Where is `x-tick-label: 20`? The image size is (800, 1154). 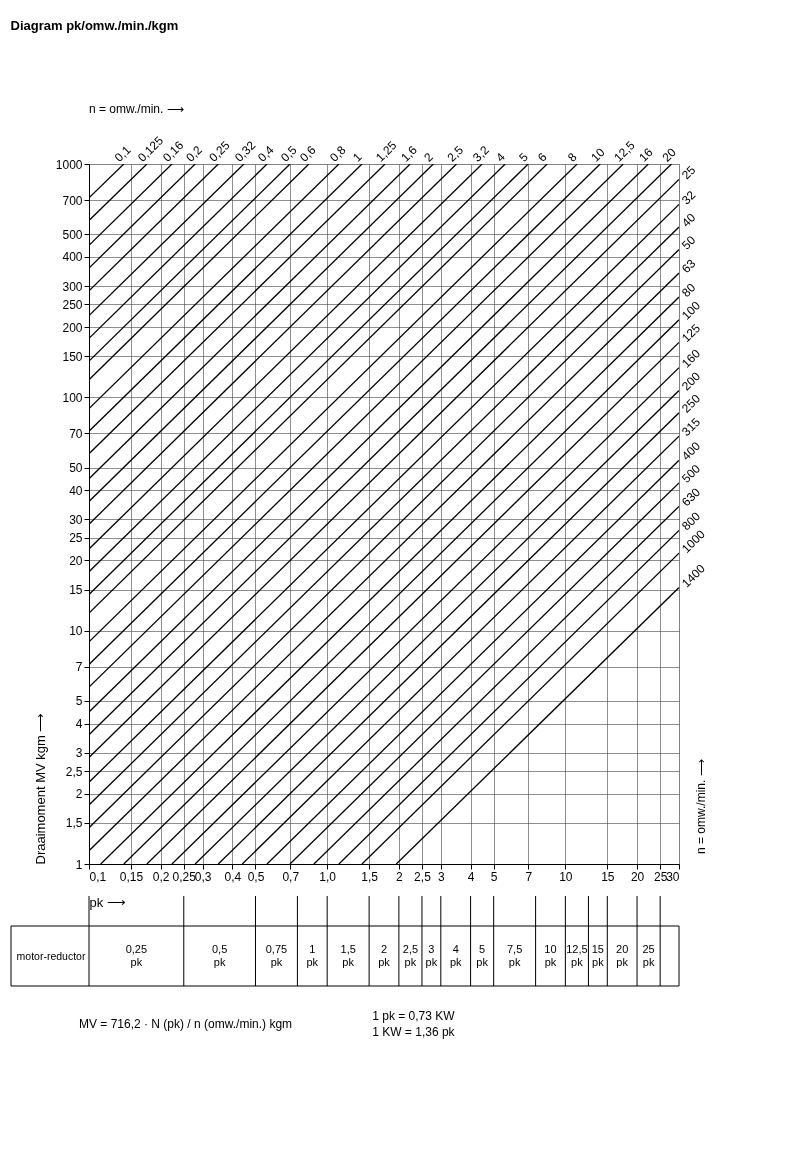
x-tick-label: 20 is located at coordinates (637, 876).